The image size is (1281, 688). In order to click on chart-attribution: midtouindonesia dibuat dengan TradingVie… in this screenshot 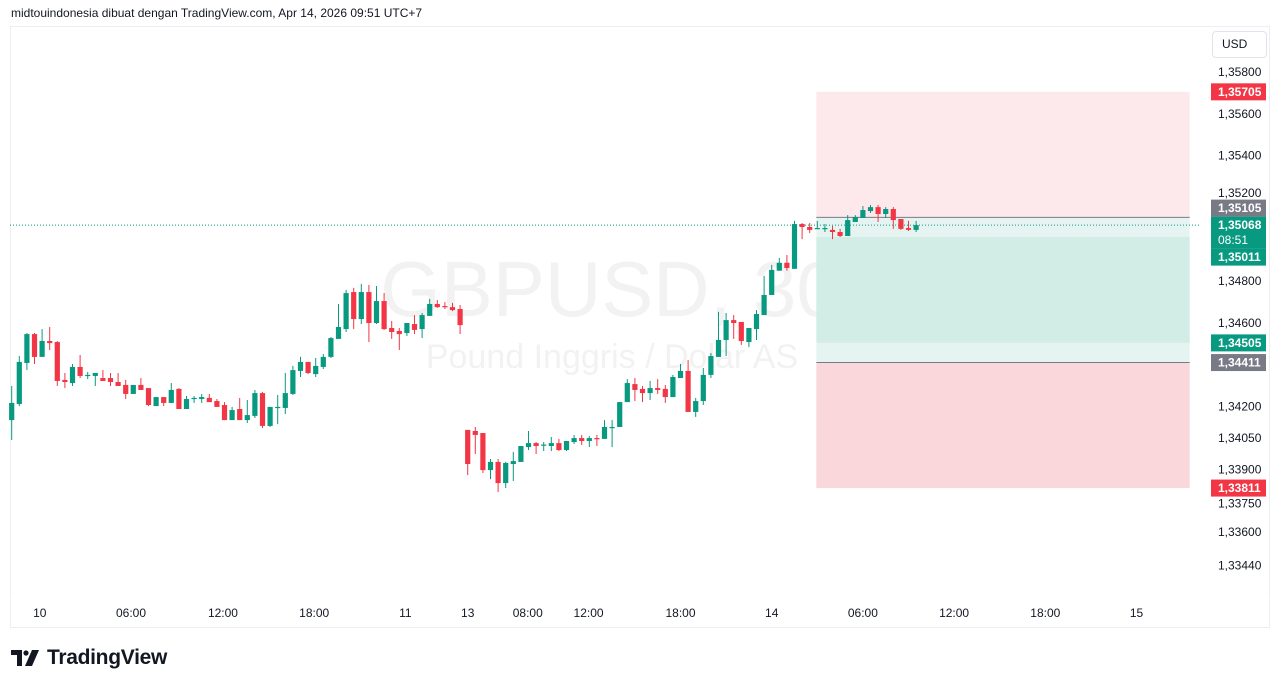, I will do `click(217, 13)`.